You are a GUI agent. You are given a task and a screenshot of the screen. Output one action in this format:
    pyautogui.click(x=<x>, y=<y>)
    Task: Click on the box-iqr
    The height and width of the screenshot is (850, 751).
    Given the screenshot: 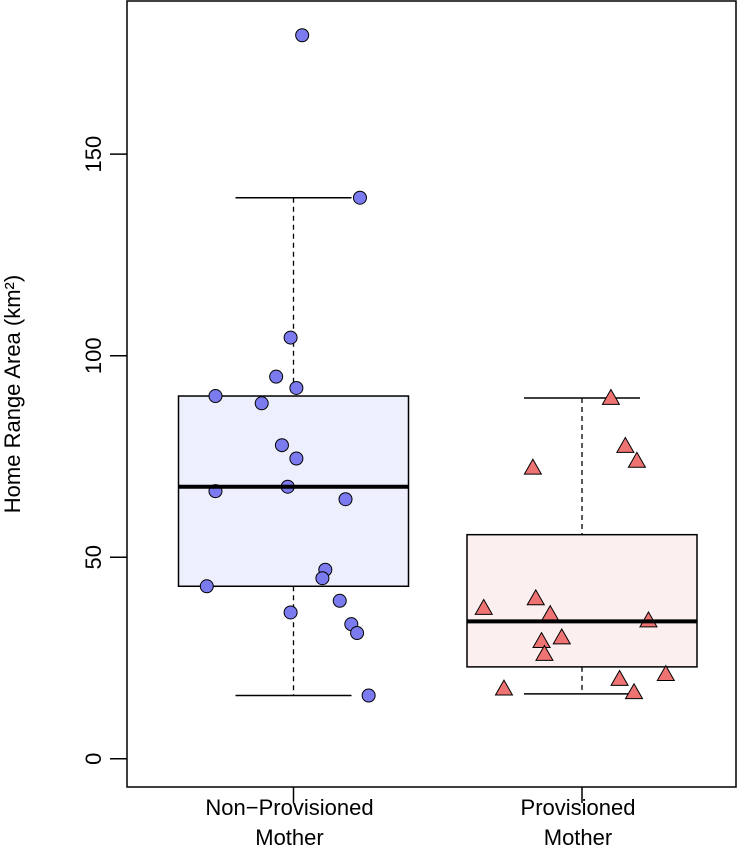 What is the action you would take?
    pyautogui.click(x=582, y=600)
    